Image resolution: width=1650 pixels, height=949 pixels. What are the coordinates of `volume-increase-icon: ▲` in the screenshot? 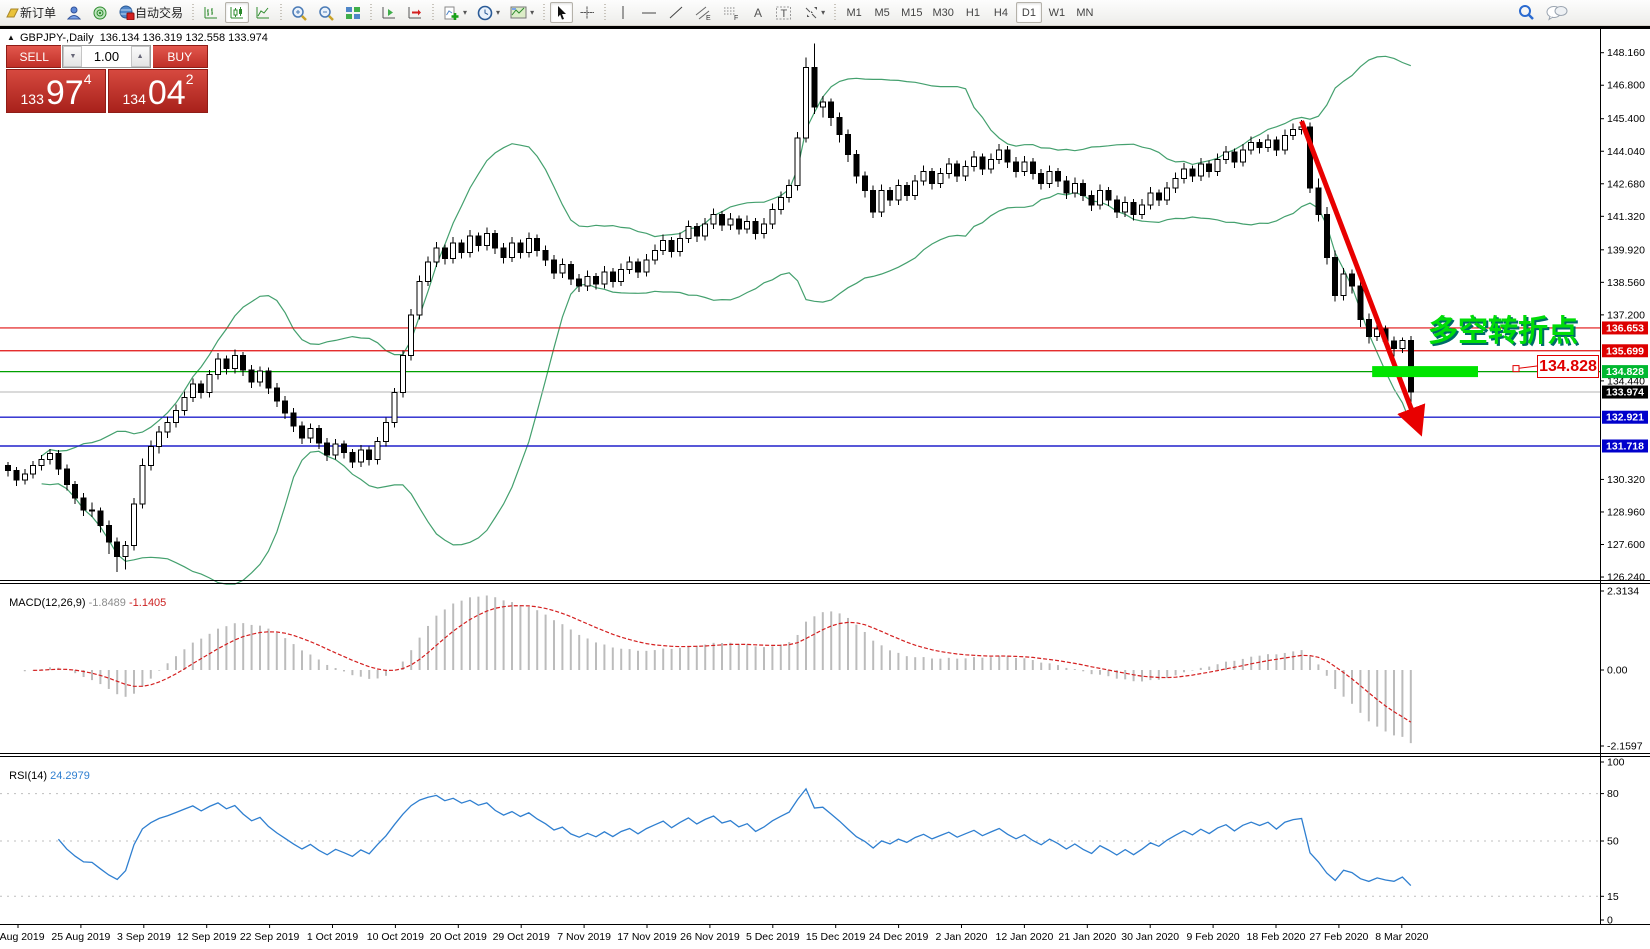 It's located at (140, 56).